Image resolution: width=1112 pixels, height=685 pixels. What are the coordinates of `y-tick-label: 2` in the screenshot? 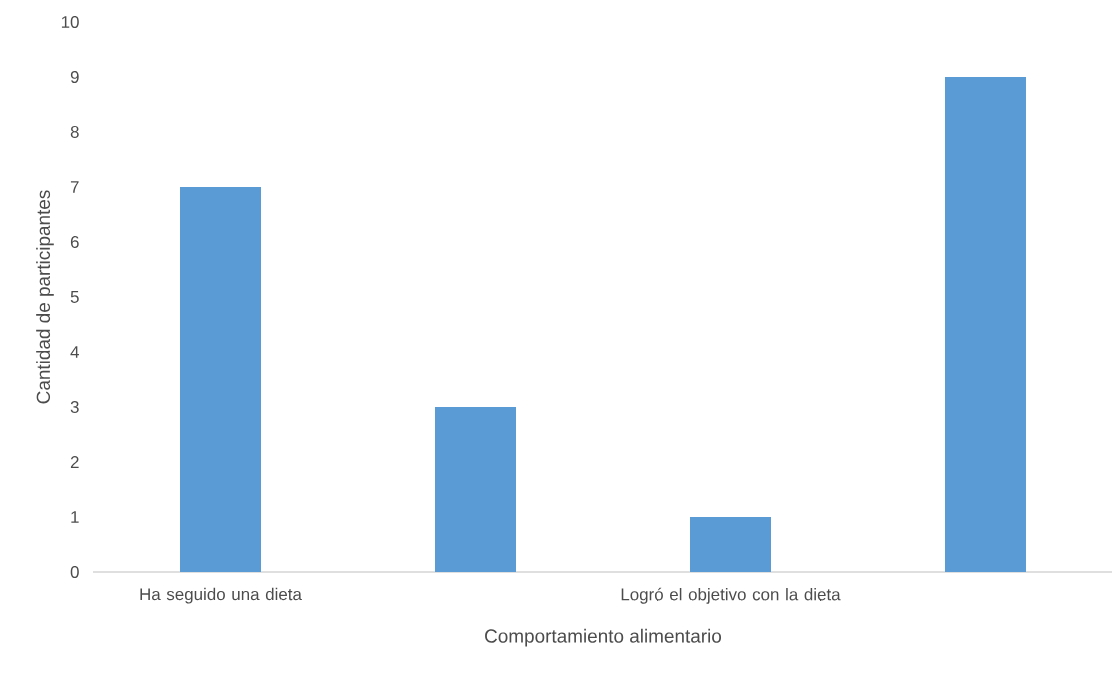 It's located at (74, 462).